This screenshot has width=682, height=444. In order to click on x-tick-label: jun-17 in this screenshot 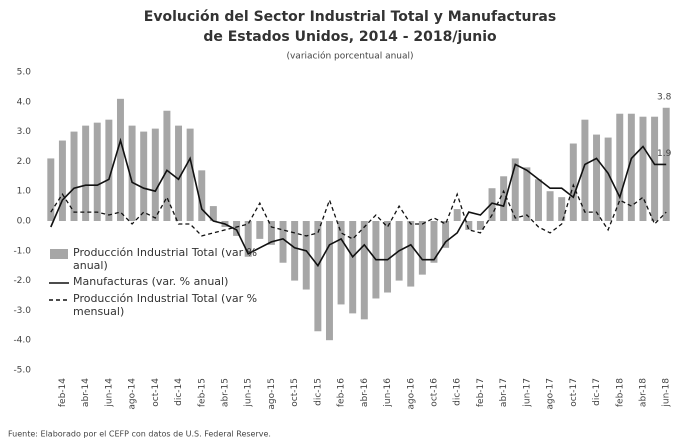, I will do `click(527, 393)`.